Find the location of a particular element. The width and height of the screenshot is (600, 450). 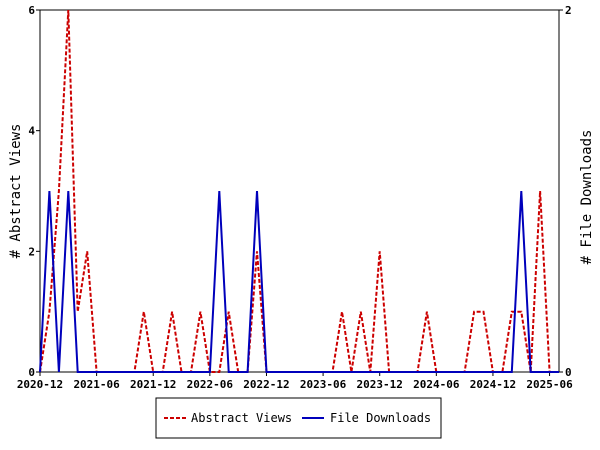

x-tick-label: 2021-06 is located at coordinates (96, 384).